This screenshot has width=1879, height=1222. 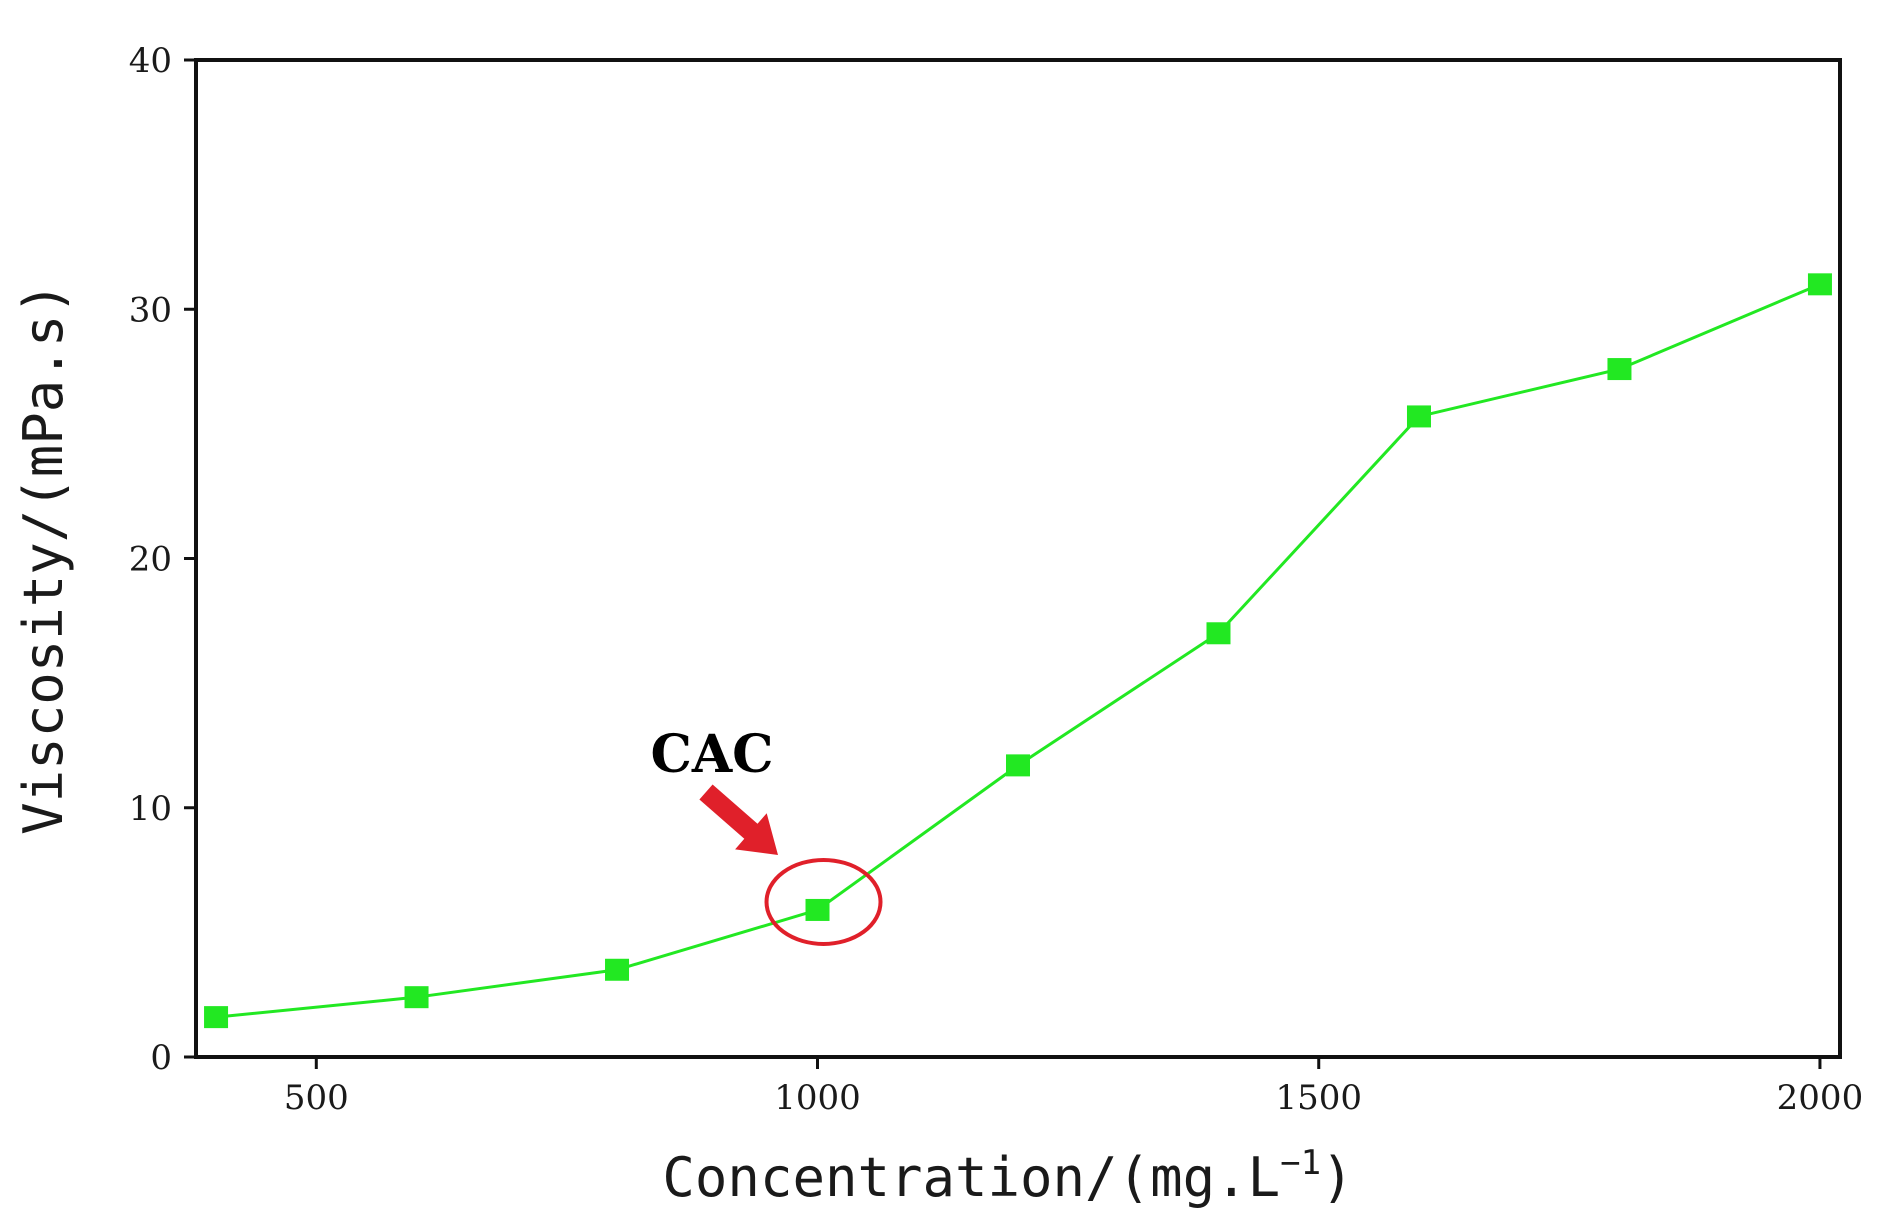 I want to click on y-axis-tick-labels: 0 10 20 30 40, so click(x=150, y=559).